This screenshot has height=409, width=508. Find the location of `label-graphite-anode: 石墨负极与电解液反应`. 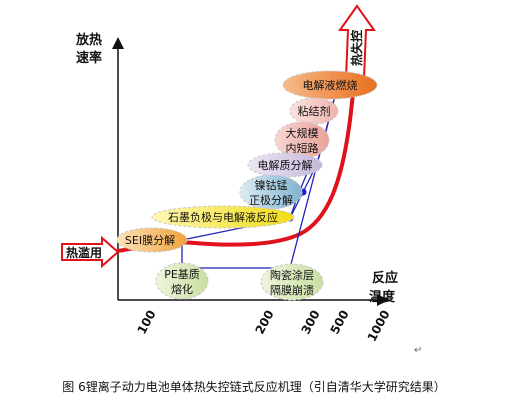

label-graphite-anode: 石墨负极与电解液反应 is located at coordinates (223, 217).